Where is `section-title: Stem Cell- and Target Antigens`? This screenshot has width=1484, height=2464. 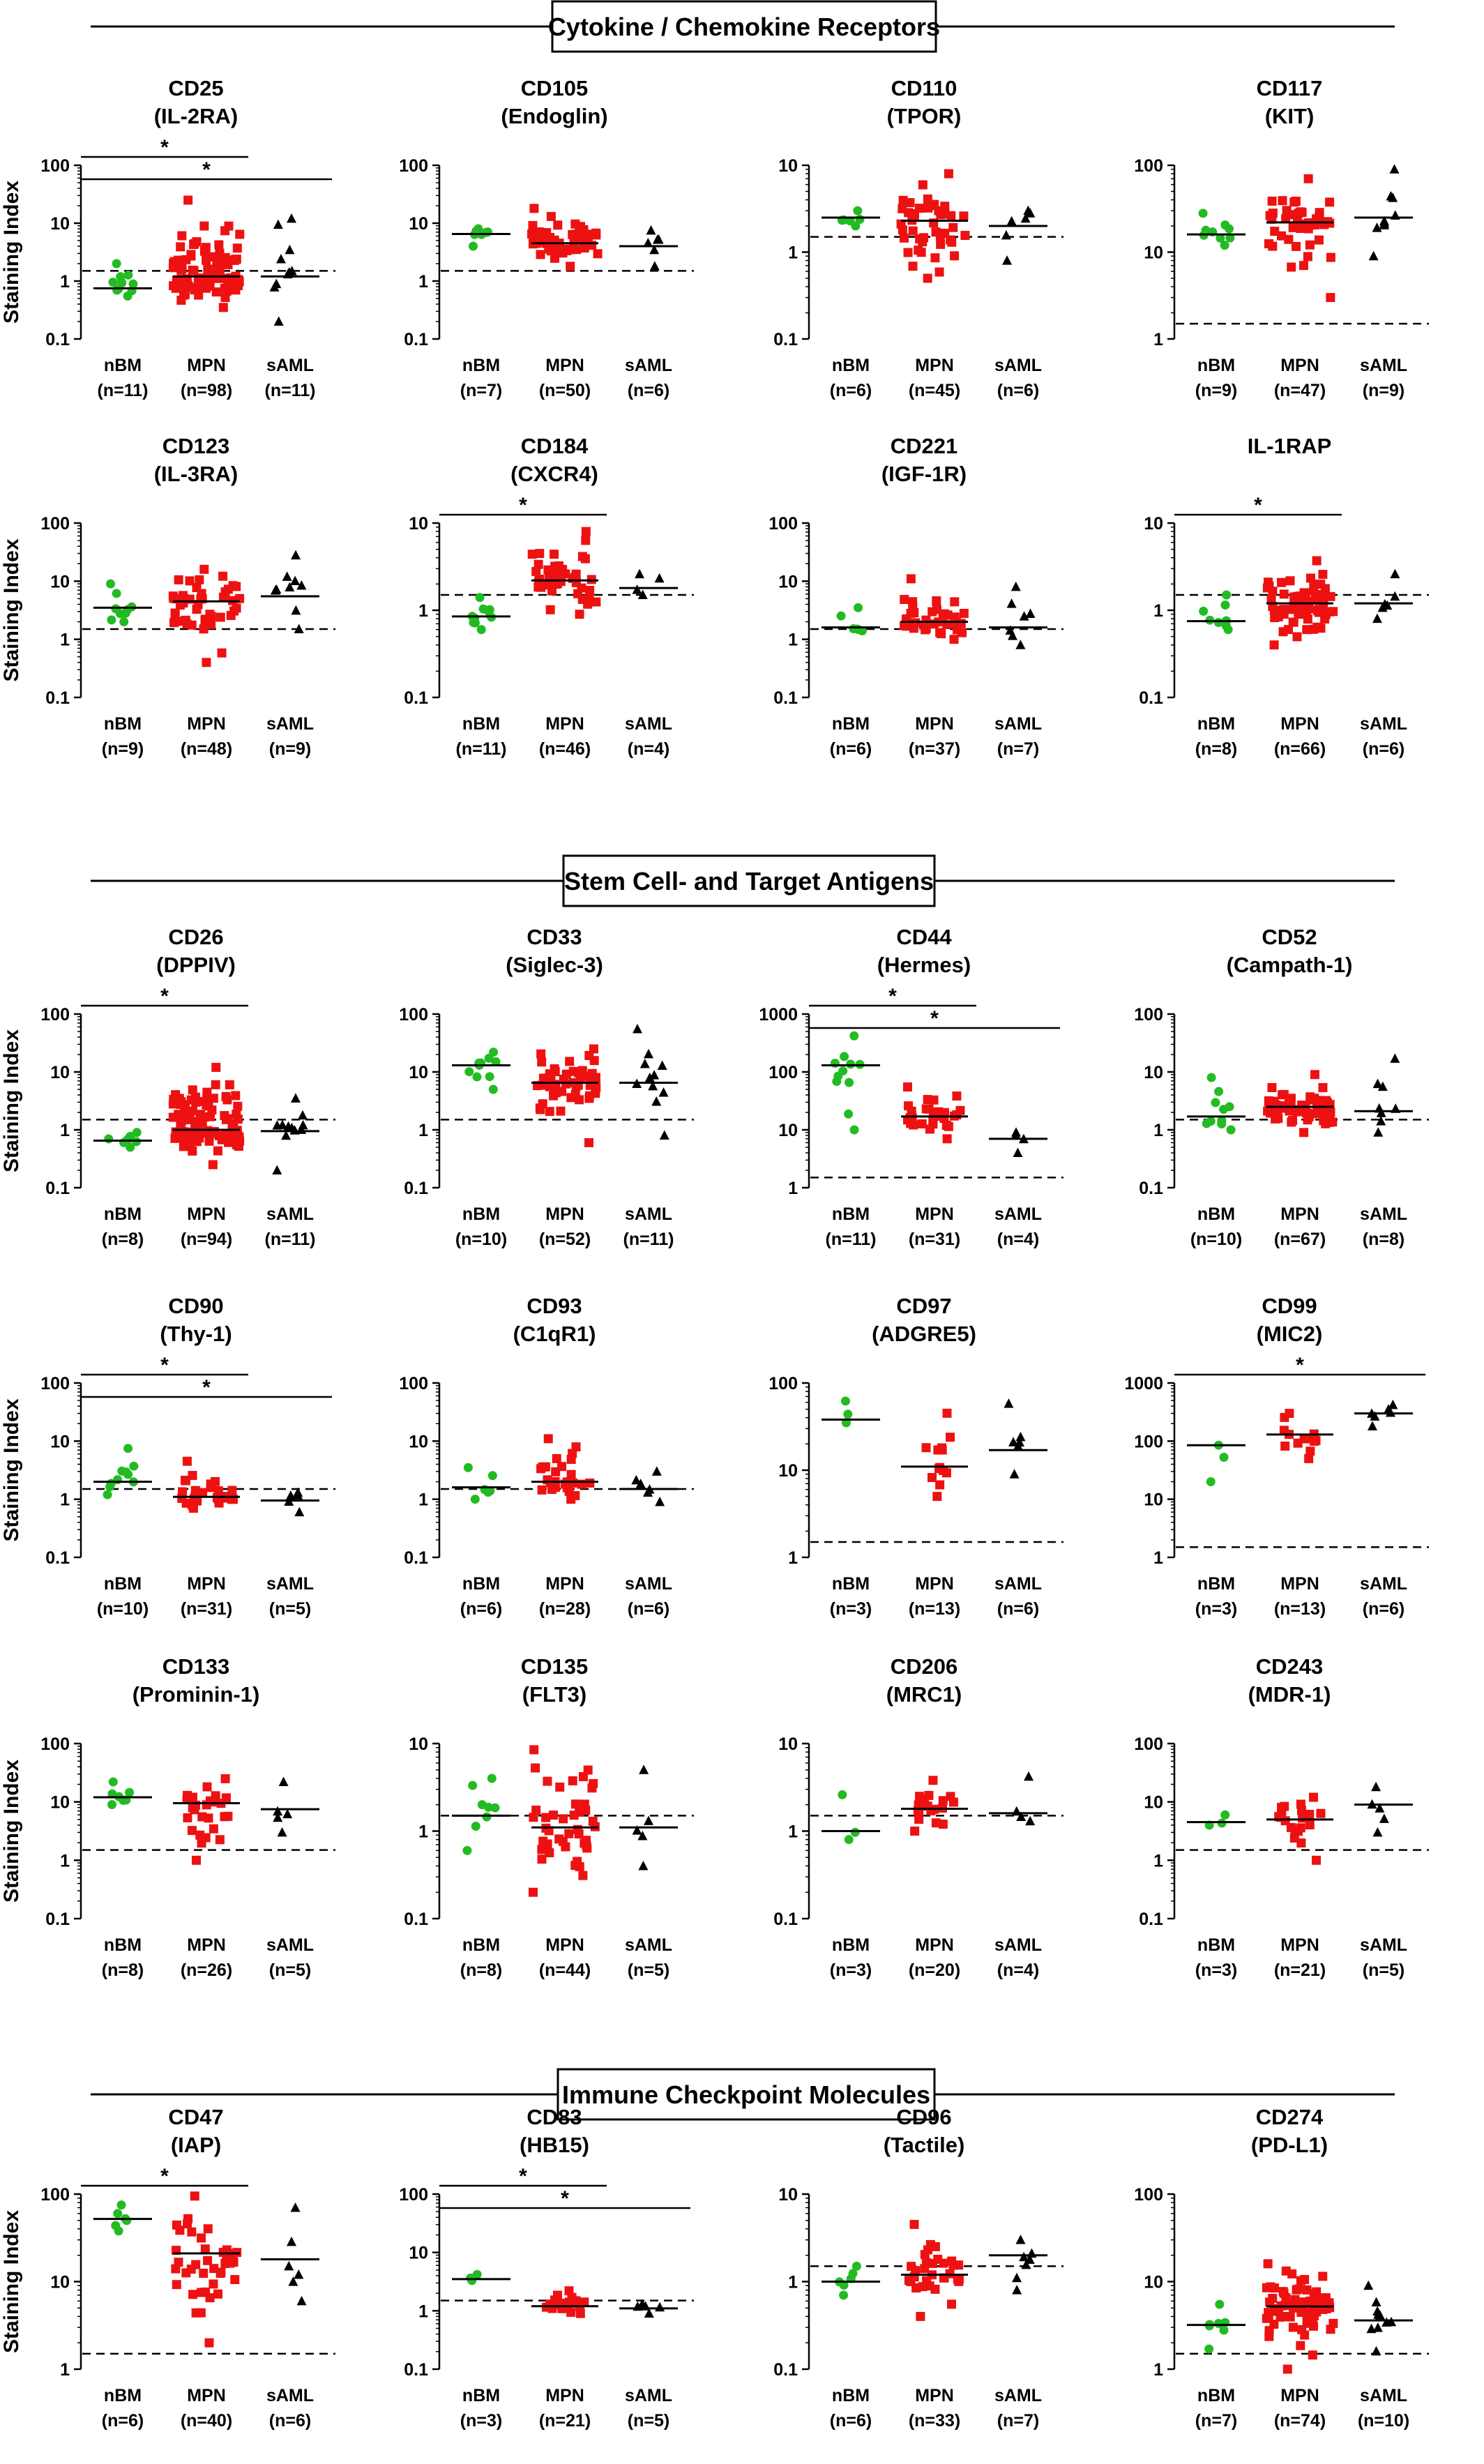
section-title: Stem Cell- and Target Antigens is located at coordinates (749, 881).